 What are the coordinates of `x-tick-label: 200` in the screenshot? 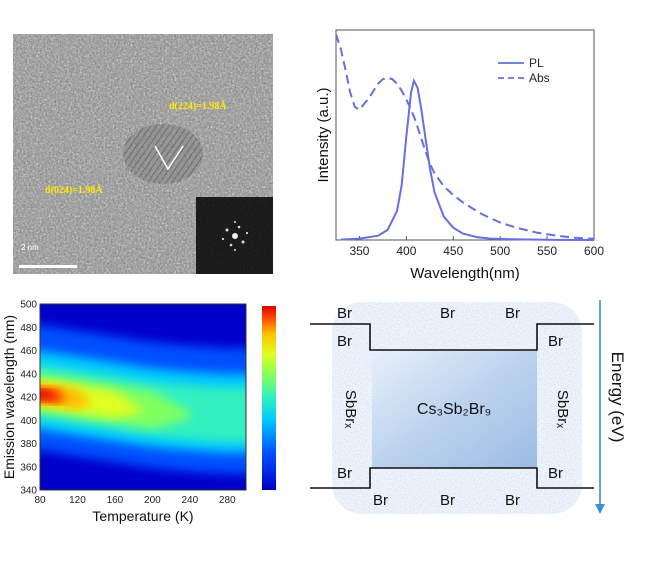 It's located at (152, 500).